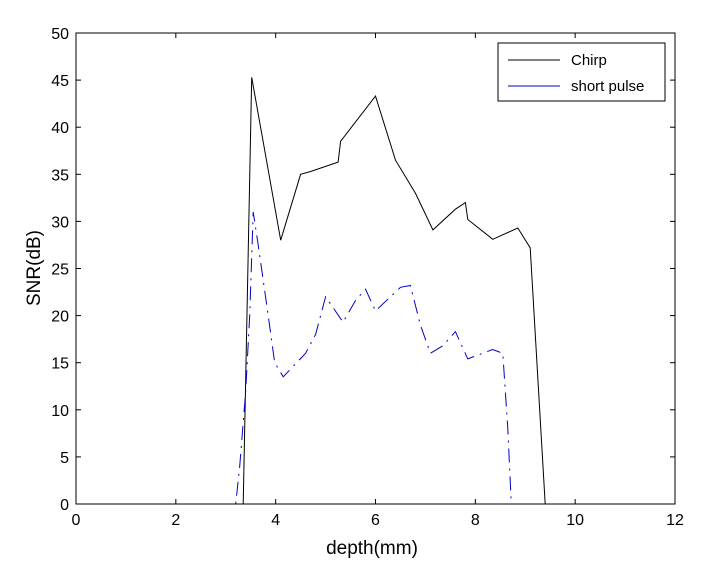  What do you see at coordinates (64, 458) in the screenshot?
I see `y-tick-label-1: 5` at bounding box center [64, 458].